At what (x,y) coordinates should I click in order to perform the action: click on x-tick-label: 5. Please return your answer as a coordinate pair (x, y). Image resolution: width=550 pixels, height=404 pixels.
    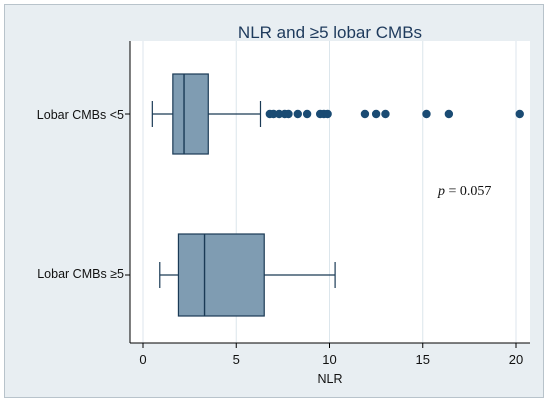
    Looking at the image, I should click on (236, 359).